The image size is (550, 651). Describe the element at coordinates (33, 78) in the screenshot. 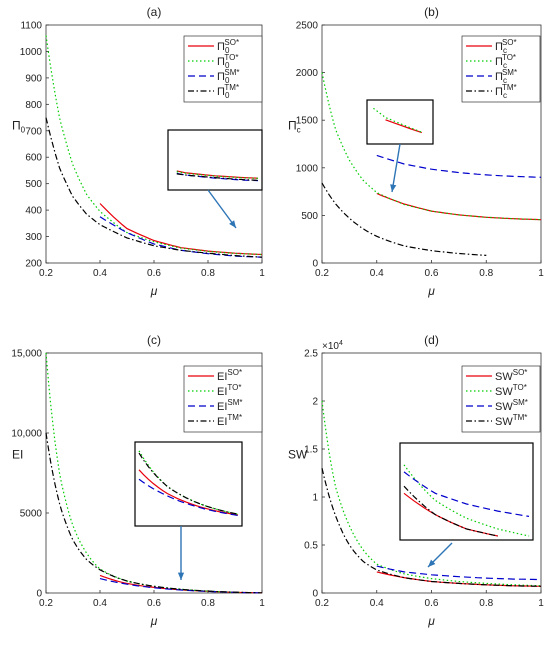

I see `y-tick-label: 900` at that location.